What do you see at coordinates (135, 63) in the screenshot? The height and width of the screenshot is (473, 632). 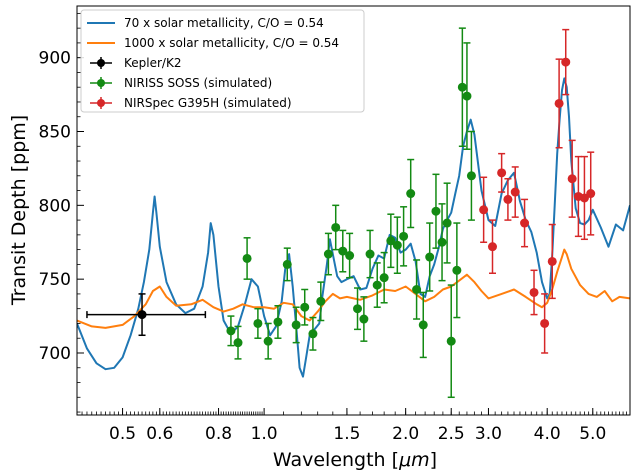 I see `legend-item-kepler-k2: Kepler/K2` at bounding box center [135, 63].